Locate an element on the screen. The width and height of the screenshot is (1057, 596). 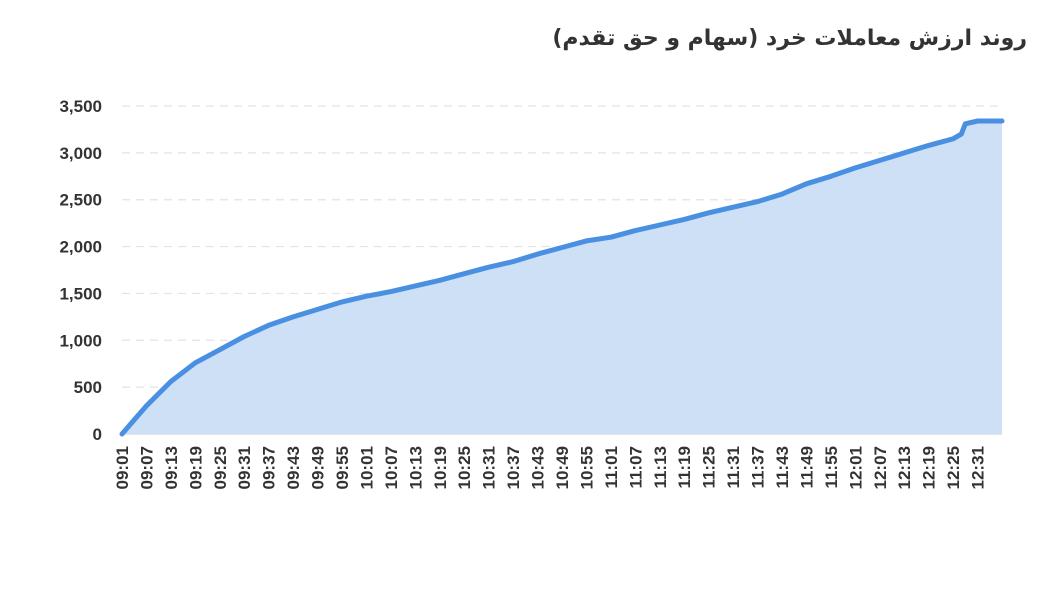
chart-title: روند ارزش معاملات خرد (سهام و حق تقدم) is located at coordinates (789, 38).